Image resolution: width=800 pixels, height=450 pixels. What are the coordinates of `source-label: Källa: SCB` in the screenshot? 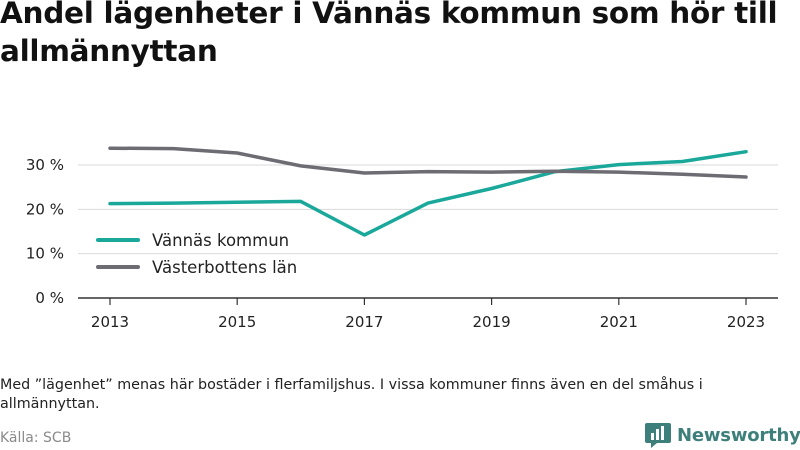 It's located at (36, 438).